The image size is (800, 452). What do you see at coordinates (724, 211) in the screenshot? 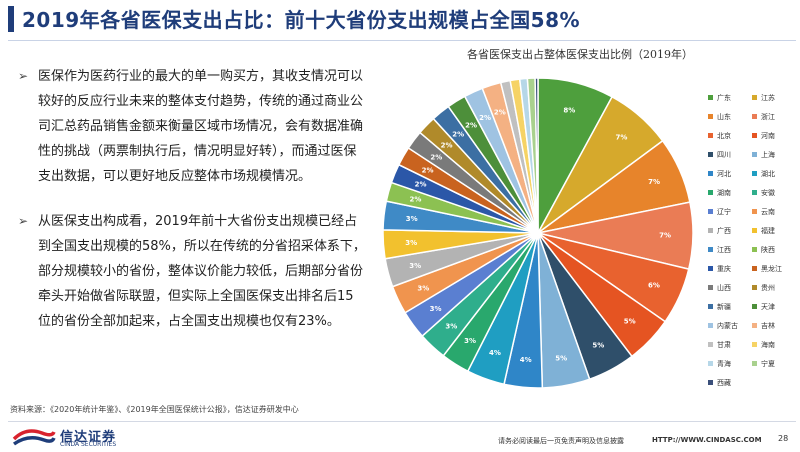
I see `legend-label: 辽宁` at bounding box center [724, 211].